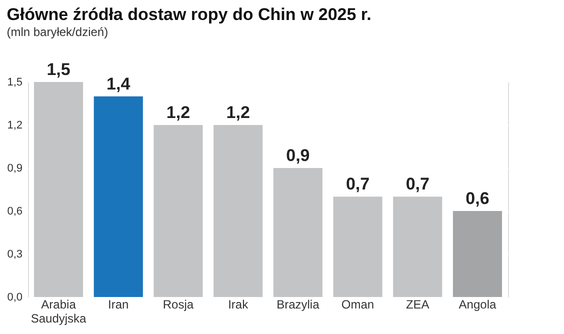 The height and width of the screenshot is (334, 564). What do you see at coordinates (189, 14) in the screenshot?
I see `chart-title: Główne źródła dostaw ropy do Chin w 2025 r.` at bounding box center [189, 14].